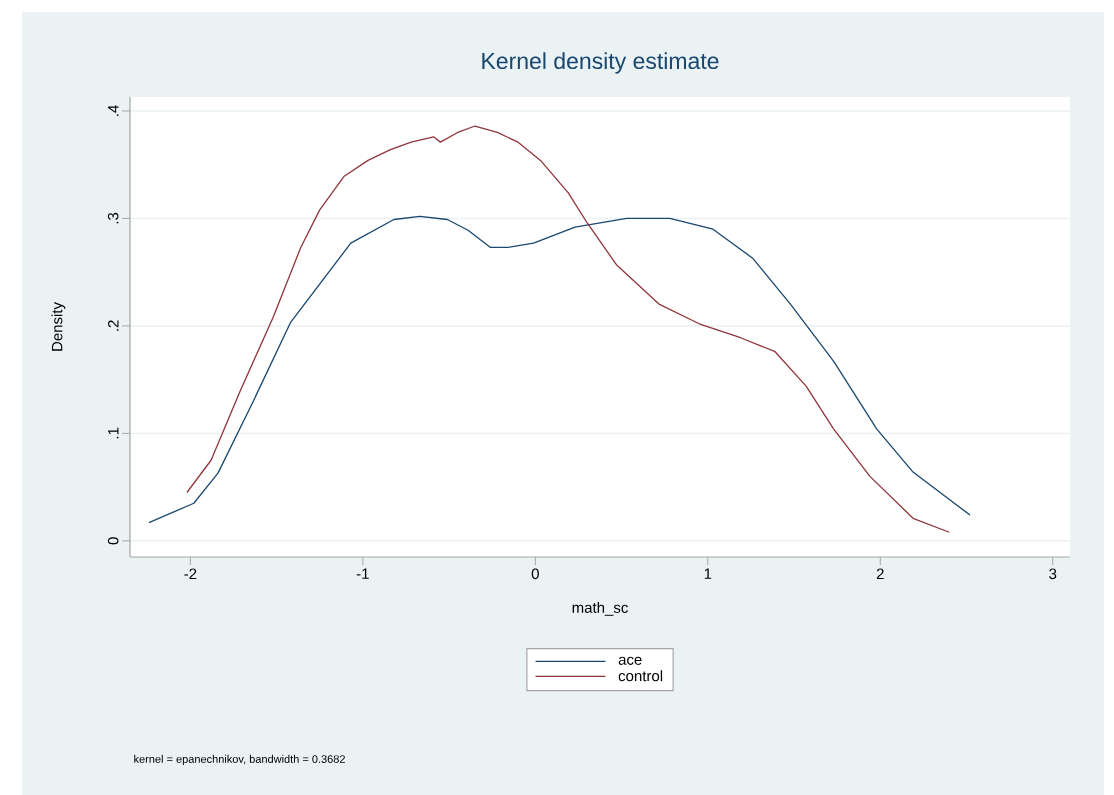 This screenshot has height=795, width=1114. What do you see at coordinates (535, 574) in the screenshot?
I see `x-tick-label: 0` at bounding box center [535, 574].